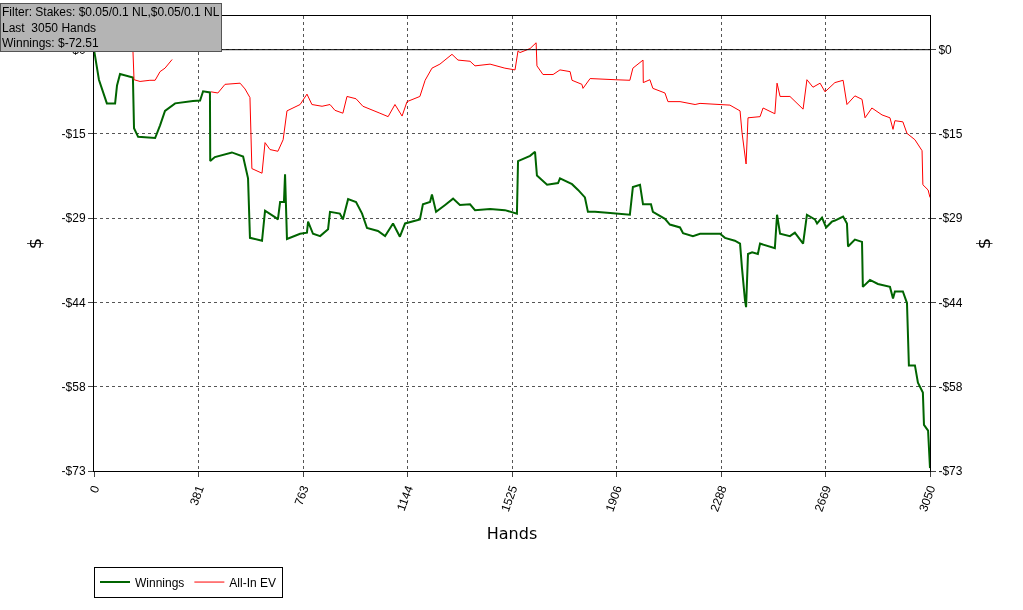  What do you see at coordinates (73, 134) in the screenshot?
I see `y-tick-label: -$15` at bounding box center [73, 134].